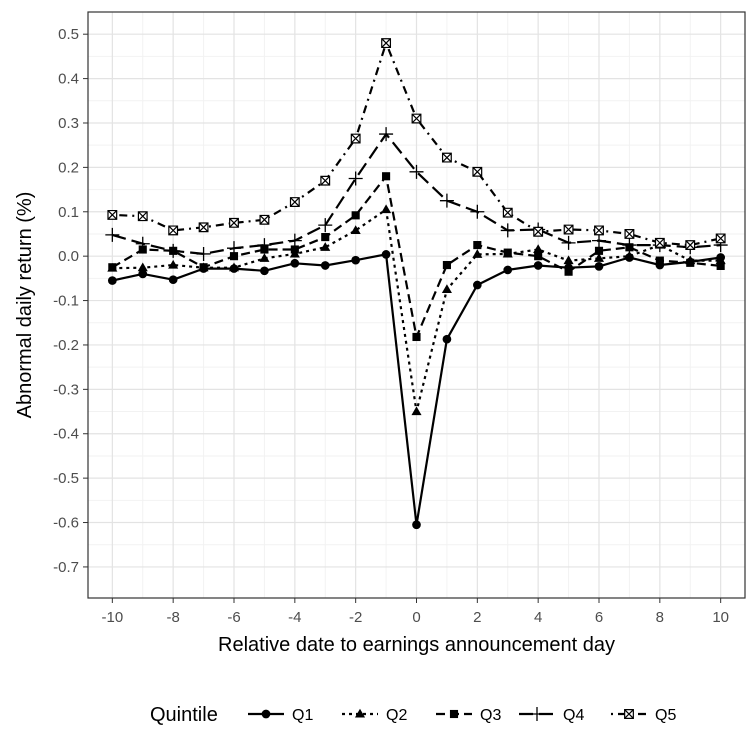 This screenshot has width=756, height=734. Describe the element at coordinates (66, 567) in the screenshot. I see `y-tick-label: -0.7` at that location.